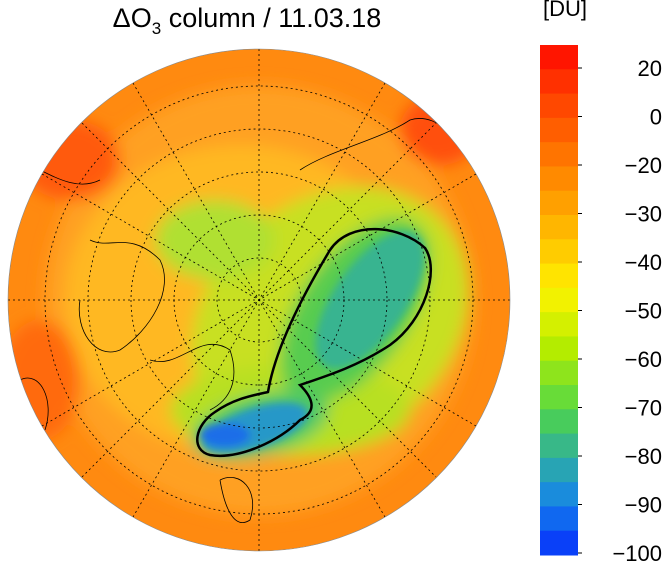 This screenshot has width=664, height=570. Describe the element at coordinates (637, 553) in the screenshot. I see `colorbar-tick-label: −100` at that location.